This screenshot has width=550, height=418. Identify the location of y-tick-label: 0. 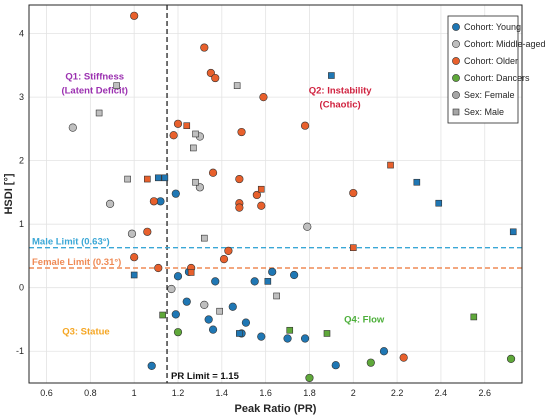
(21, 288).